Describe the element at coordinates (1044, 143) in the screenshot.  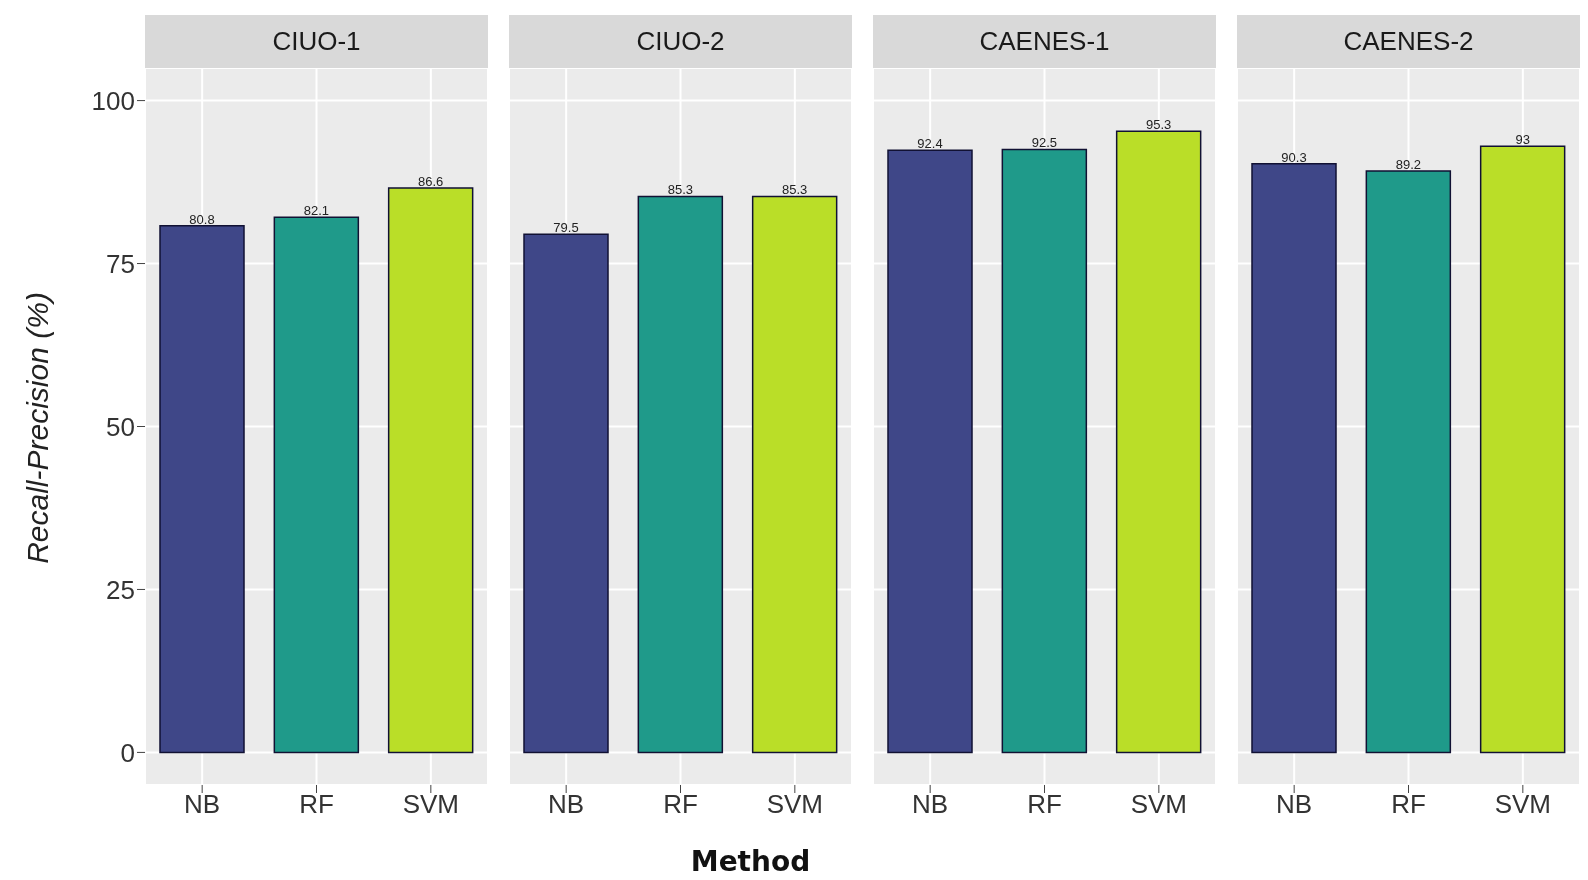
I see `data-label: 92.5` at that location.